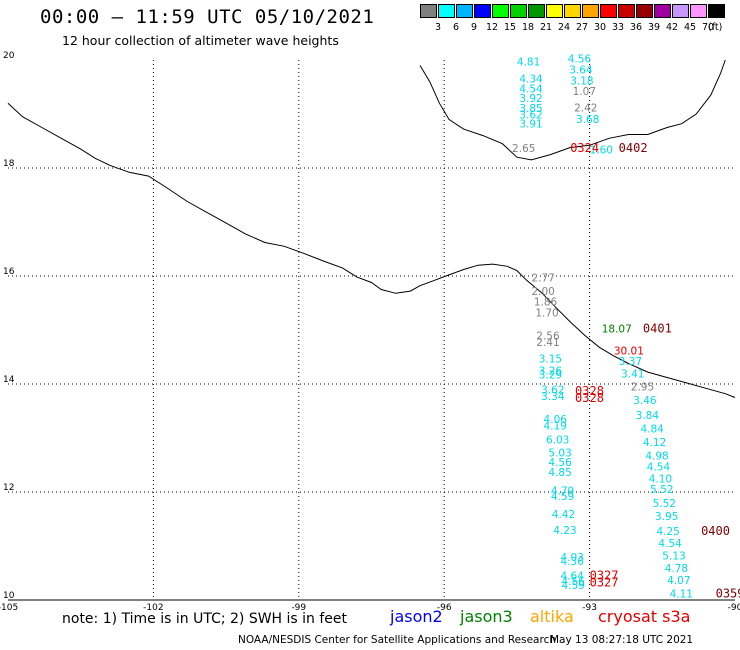 The height and width of the screenshot is (650, 740). I want to click on wave-height-value: 18.07, so click(617, 330).